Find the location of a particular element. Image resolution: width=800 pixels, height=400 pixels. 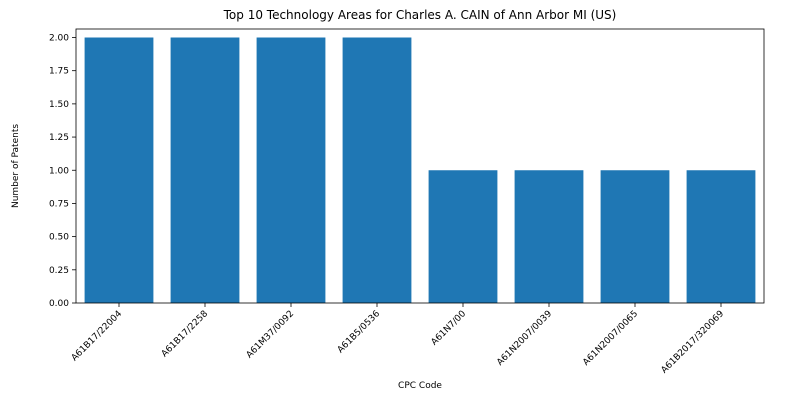

x-tick-label: A61B17/22004 is located at coordinates (97, 336).